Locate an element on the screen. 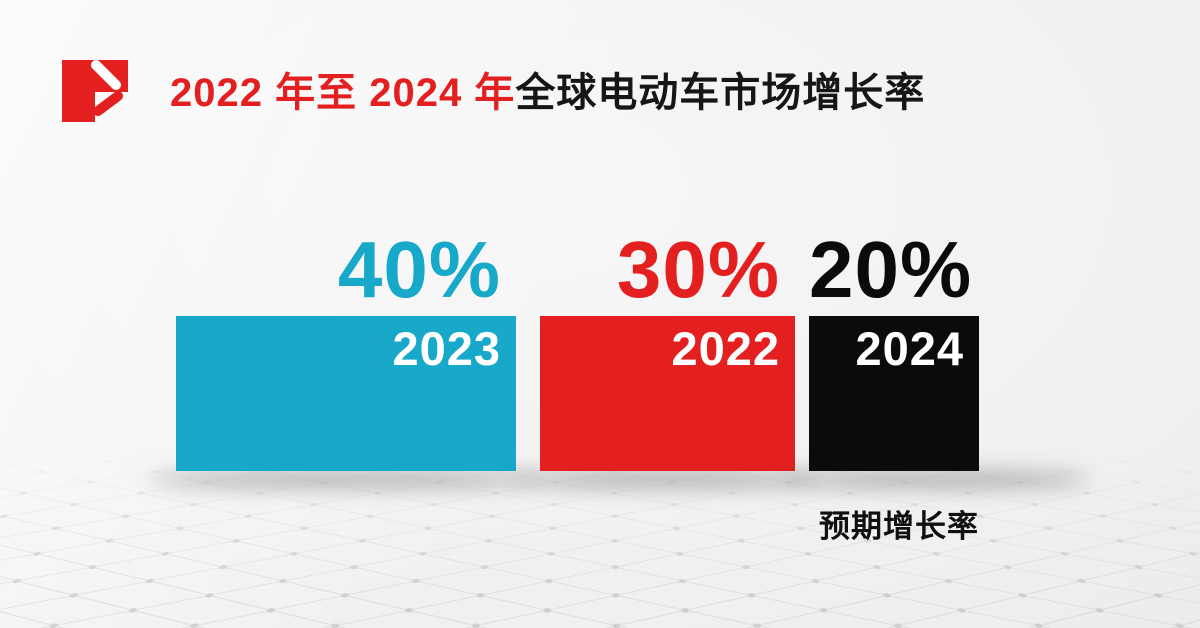 The image size is (1200, 628). chart-footnote: 预期增长率 is located at coordinates (899, 526).